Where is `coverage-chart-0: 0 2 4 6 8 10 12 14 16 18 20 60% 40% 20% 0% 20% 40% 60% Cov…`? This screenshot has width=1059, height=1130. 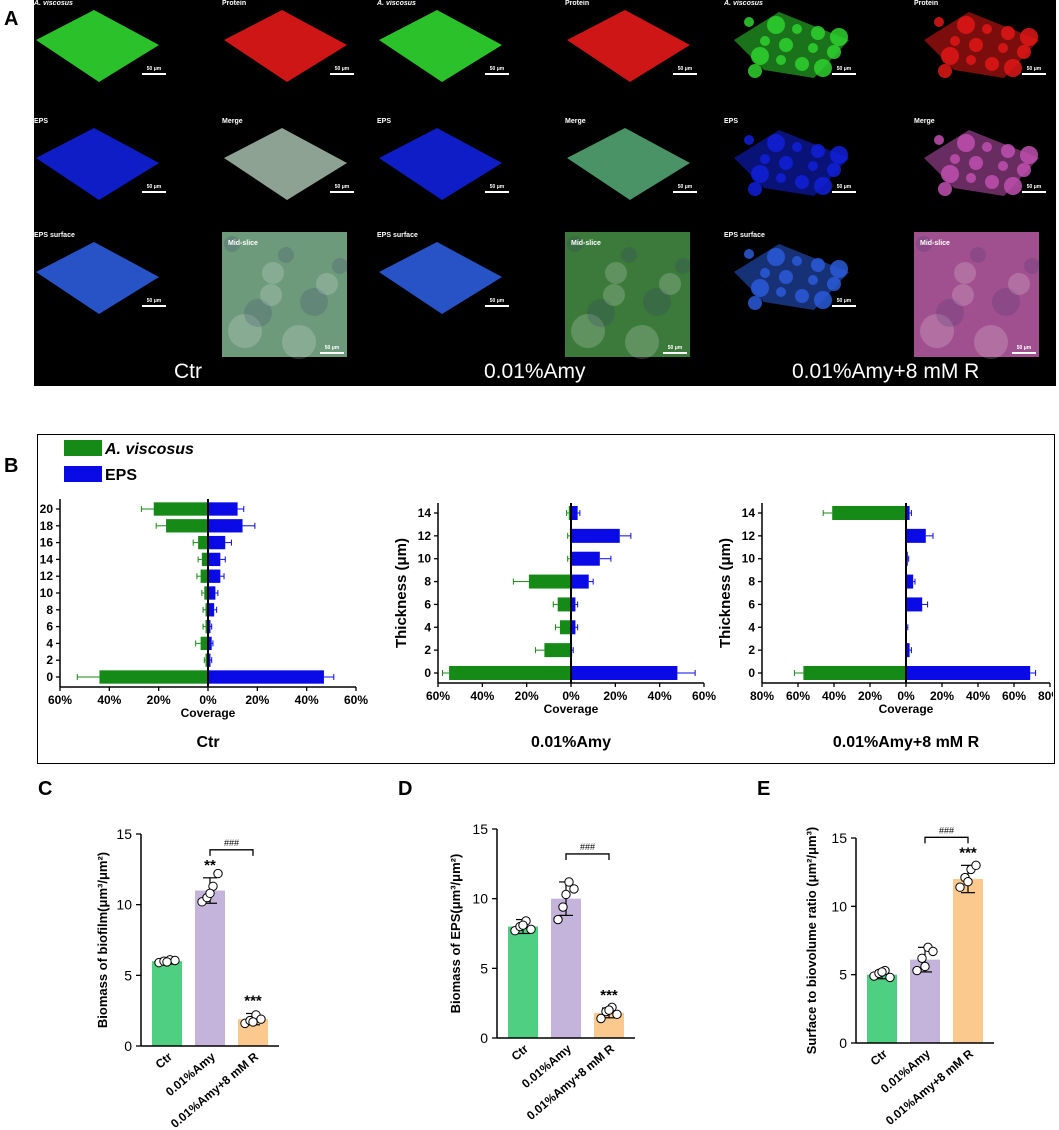
coverage-chart-0: 0 2 4 6 8 10 12 14 16 18 20 60% 40% 20% 0% 20% 40% 60% Cov… is located at coordinates (191, 625).